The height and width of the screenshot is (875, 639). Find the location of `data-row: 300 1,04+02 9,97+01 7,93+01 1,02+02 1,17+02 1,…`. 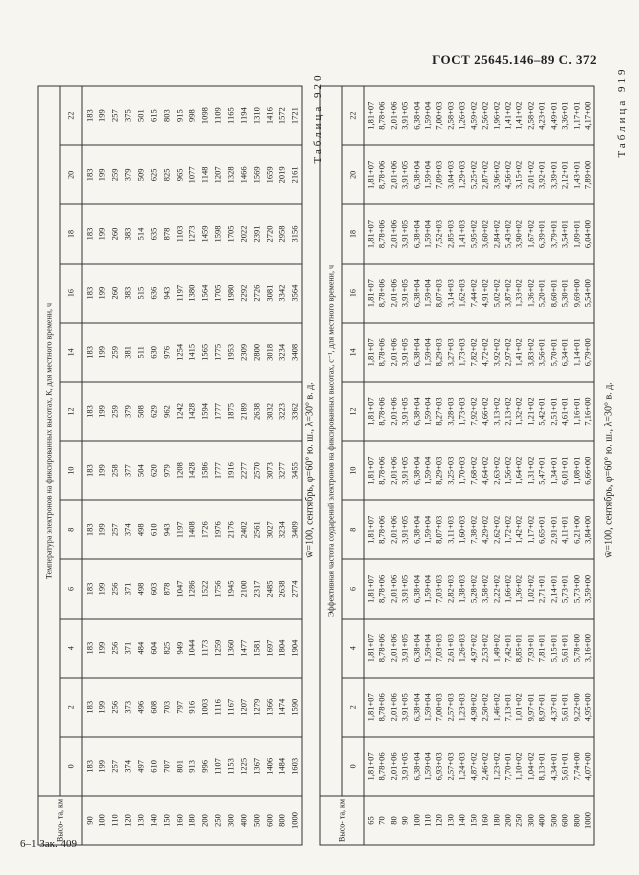

data-row: 300 1,04+02 9,97+01 7,93+01 1,02+02 1,17+02 1,… is located at coordinates (530, 465).